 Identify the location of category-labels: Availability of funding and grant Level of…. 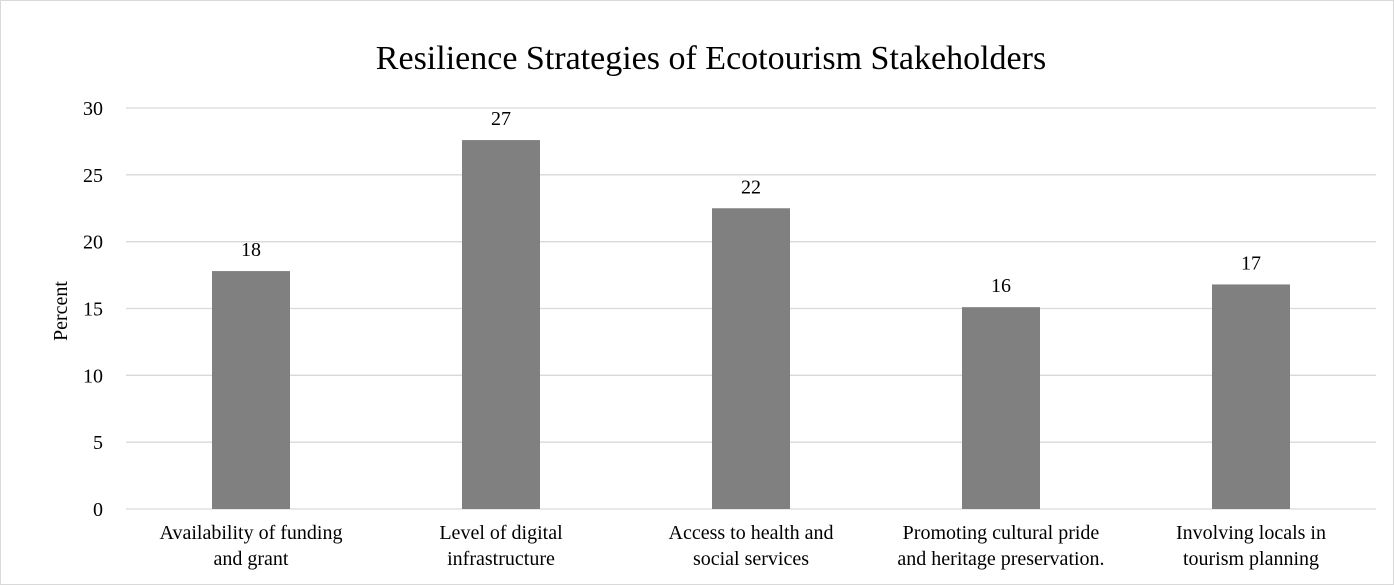
(743, 546).